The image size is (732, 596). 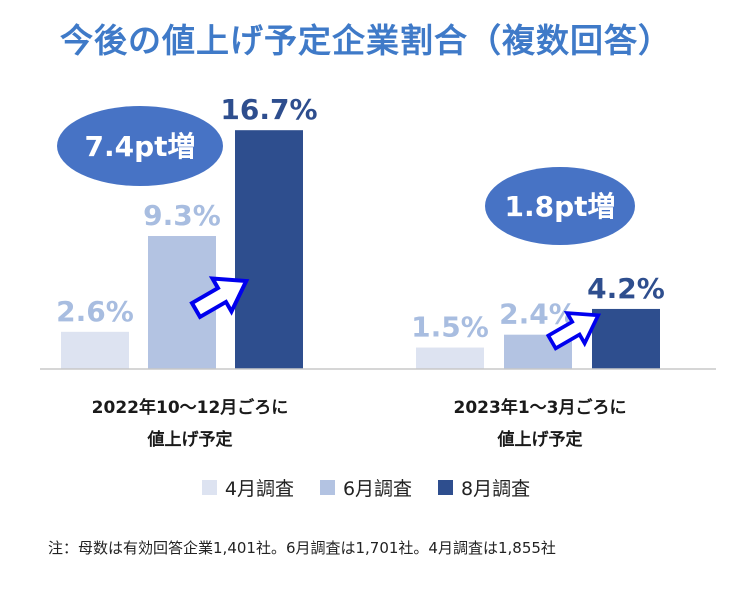 What do you see at coordinates (190, 424) in the screenshot?
I see `category-label-1: 2022年10～12月ごろに 値上げ予定` at bounding box center [190, 424].